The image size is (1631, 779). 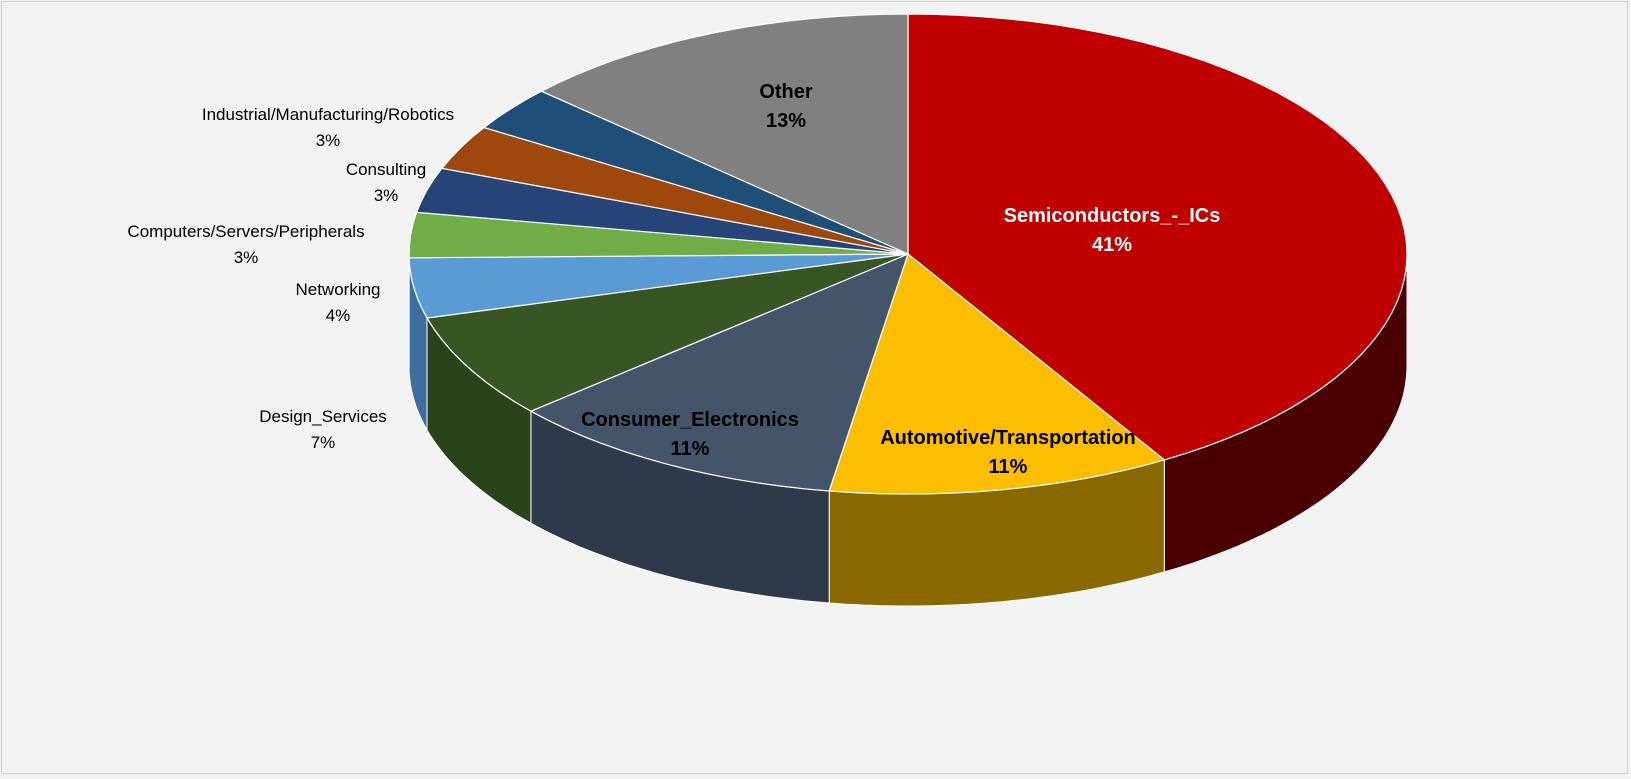 What do you see at coordinates (1008, 438) in the screenshot?
I see `data-label-category: Automotive/Transportation` at bounding box center [1008, 438].